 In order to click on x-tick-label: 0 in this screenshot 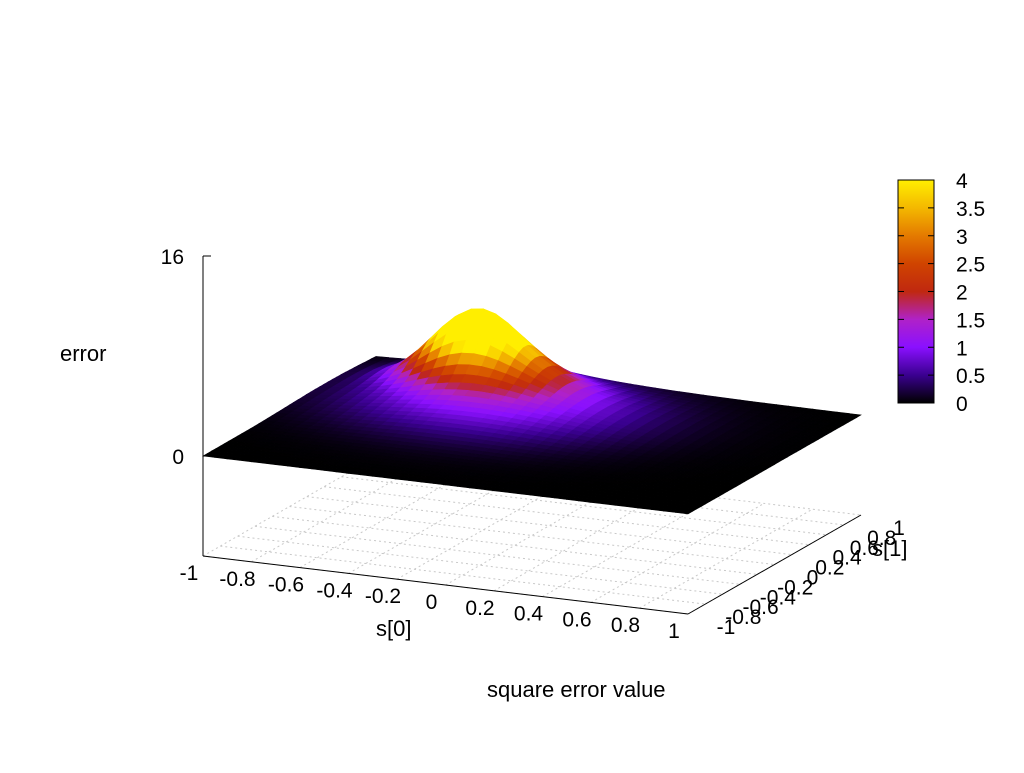, I will do `click(432, 602)`.